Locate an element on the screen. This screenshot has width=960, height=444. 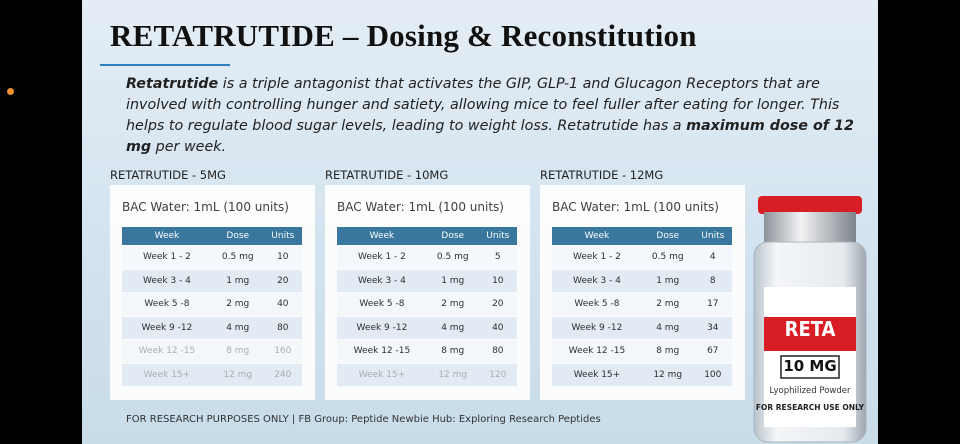
vial-notice: FOR RESEARCH USE ONLY is located at coordinates (810, 407).